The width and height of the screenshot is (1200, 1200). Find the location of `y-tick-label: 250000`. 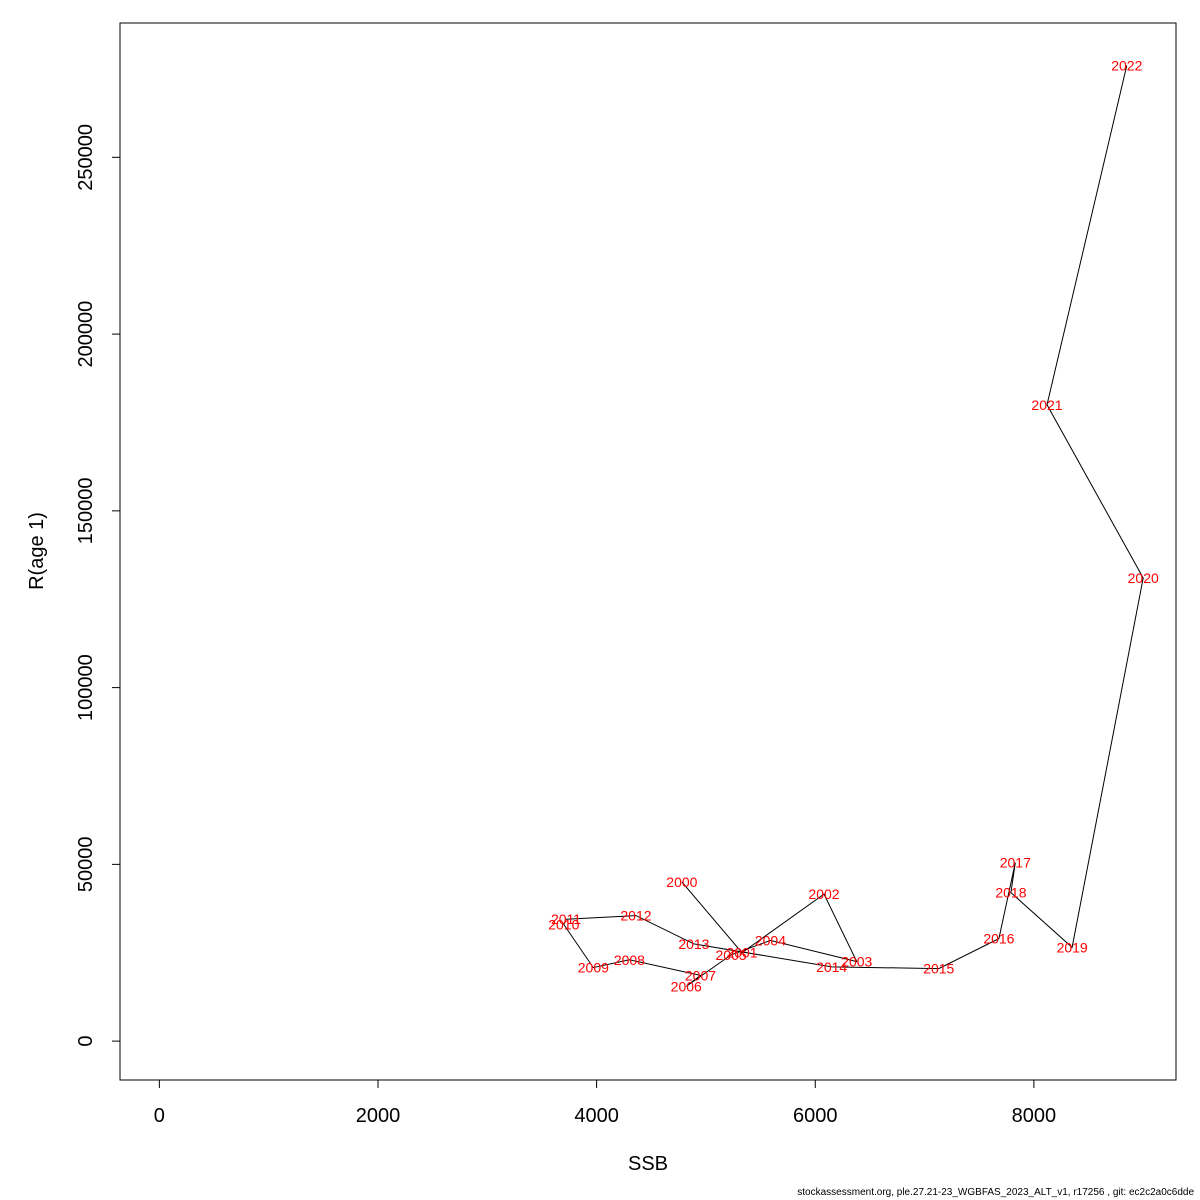

y-tick-label: 250000 is located at coordinates (86, 157).